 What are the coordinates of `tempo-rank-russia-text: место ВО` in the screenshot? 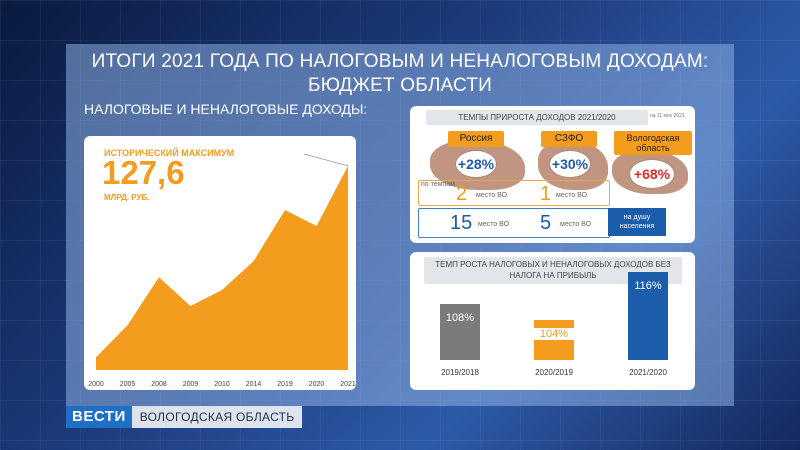 It's located at (492, 195).